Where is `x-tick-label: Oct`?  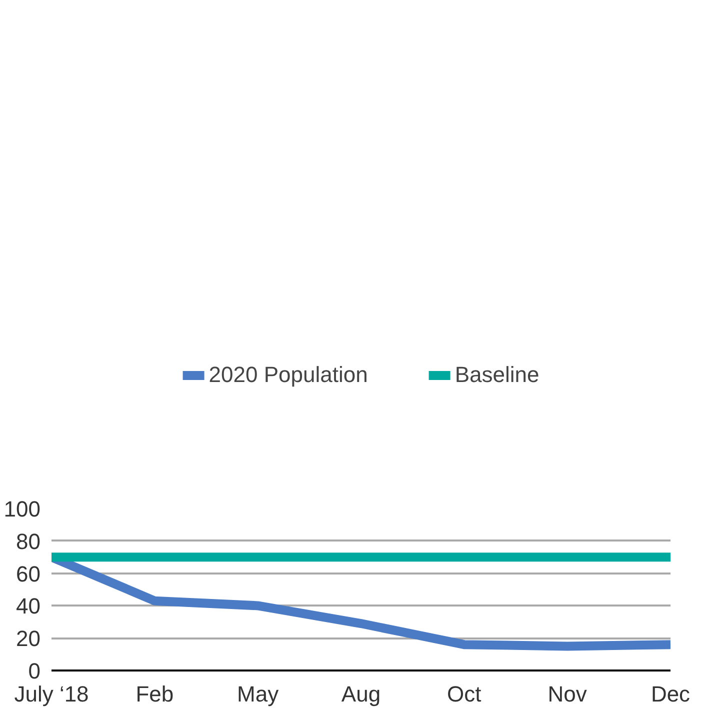
x-tick-label: Oct is located at coordinates (464, 694).